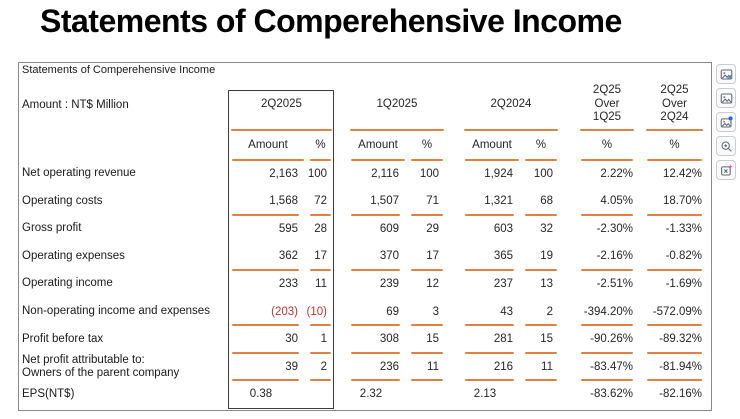 The width and height of the screenshot is (740, 419). What do you see at coordinates (119, 70) in the screenshot?
I see `table-caption: Statements of Comperehensive Income` at bounding box center [119, 70].